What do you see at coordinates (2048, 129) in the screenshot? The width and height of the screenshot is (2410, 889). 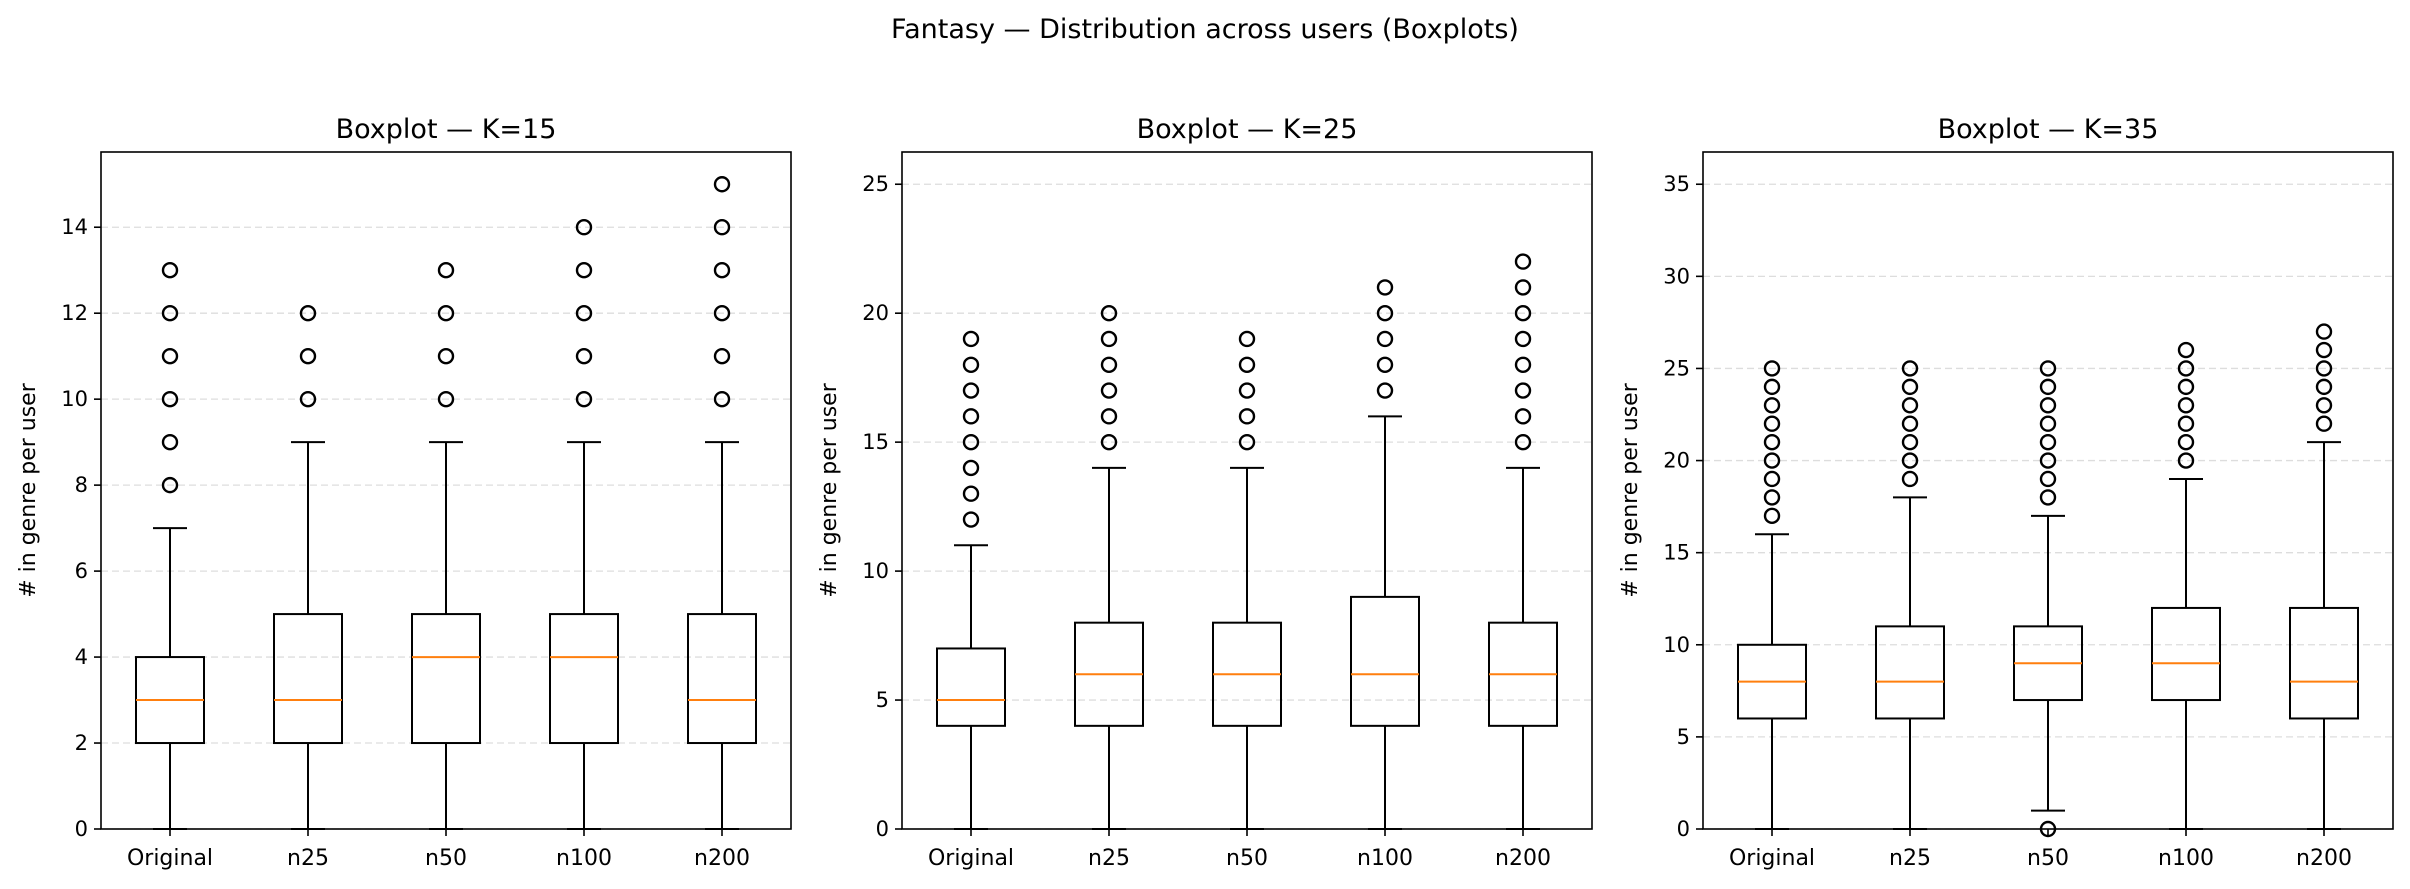 I see `panel-title: Boxplot — K=35` at bounding box center [2048, 129].